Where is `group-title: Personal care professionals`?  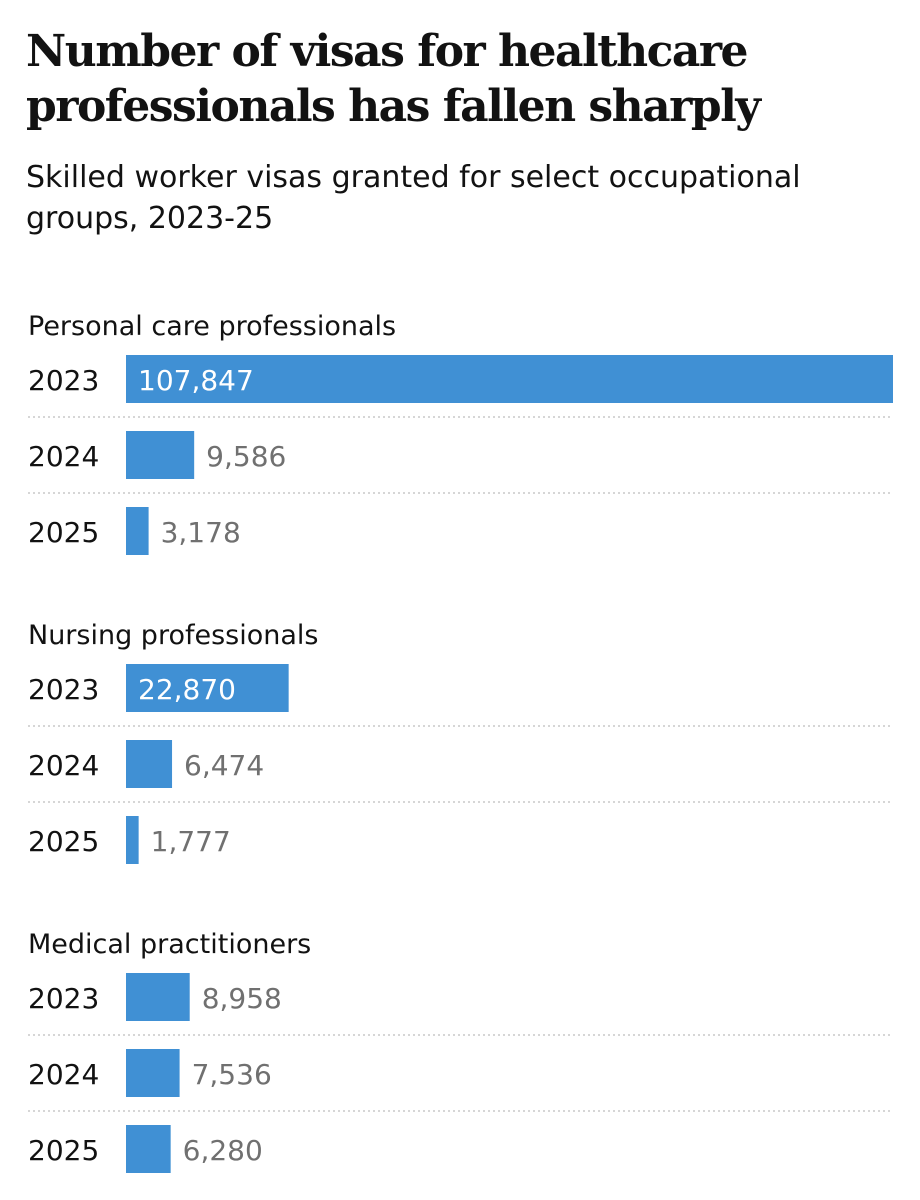 group-title: Personal care professionals is located at coordinates (212, 326).